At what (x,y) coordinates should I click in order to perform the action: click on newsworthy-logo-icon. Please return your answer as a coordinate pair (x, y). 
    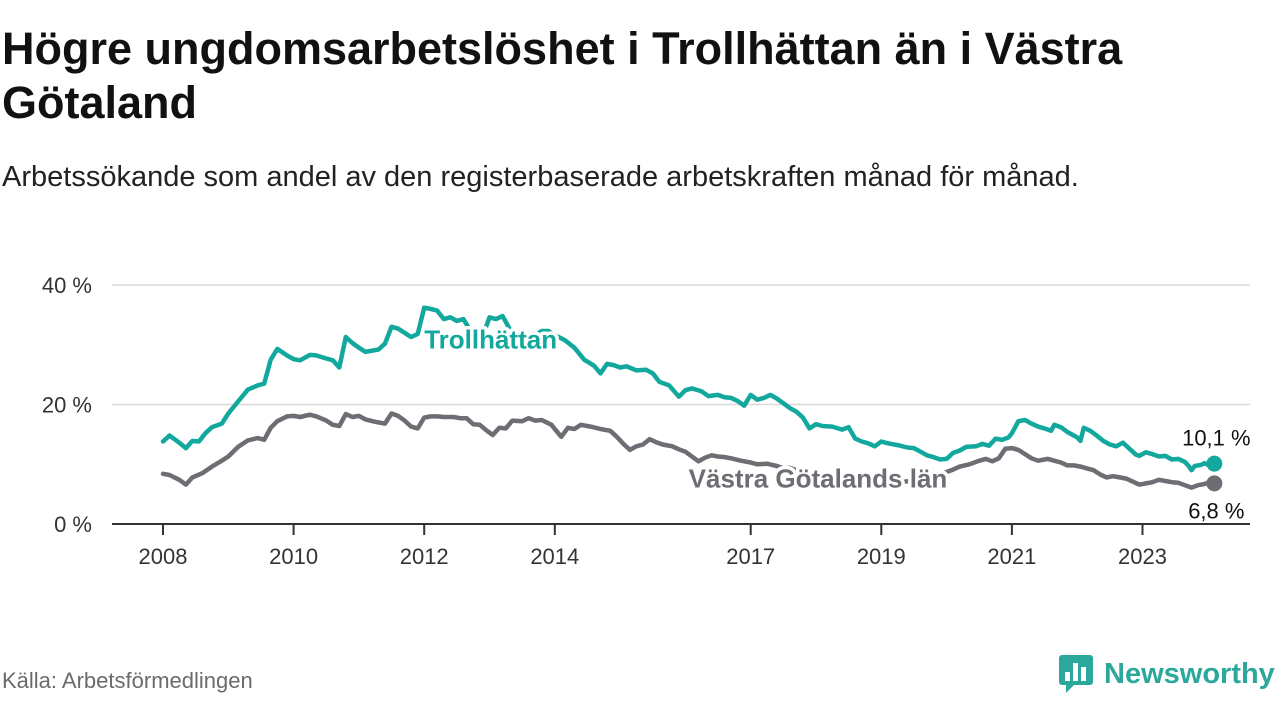
    Looking at the image, I should click on (1076, 674).